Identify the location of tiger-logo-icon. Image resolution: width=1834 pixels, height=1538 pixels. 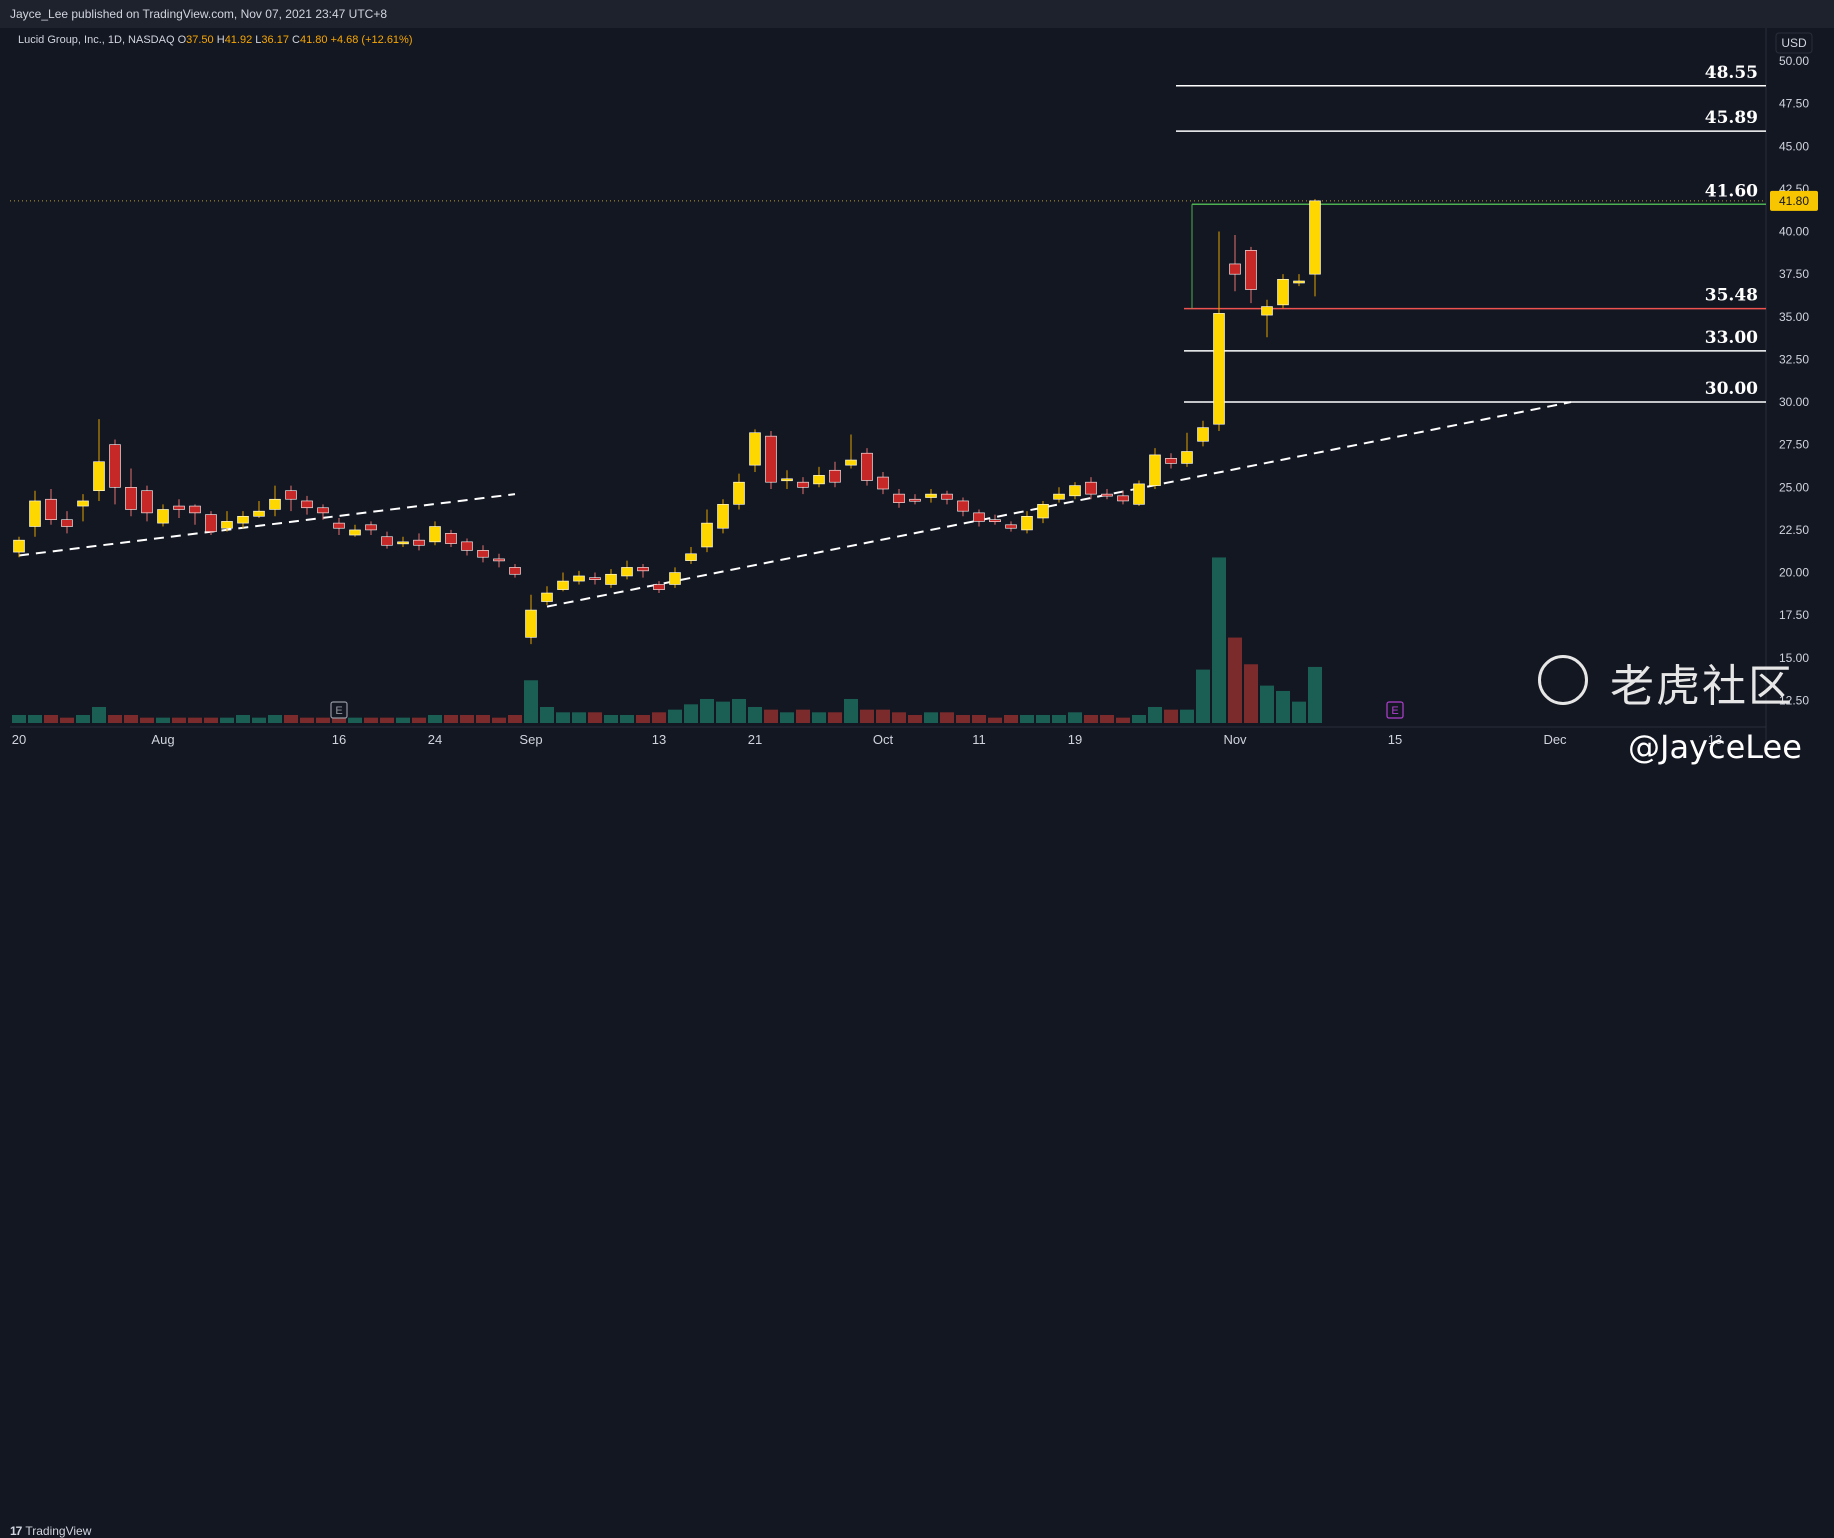
(1563, 680).